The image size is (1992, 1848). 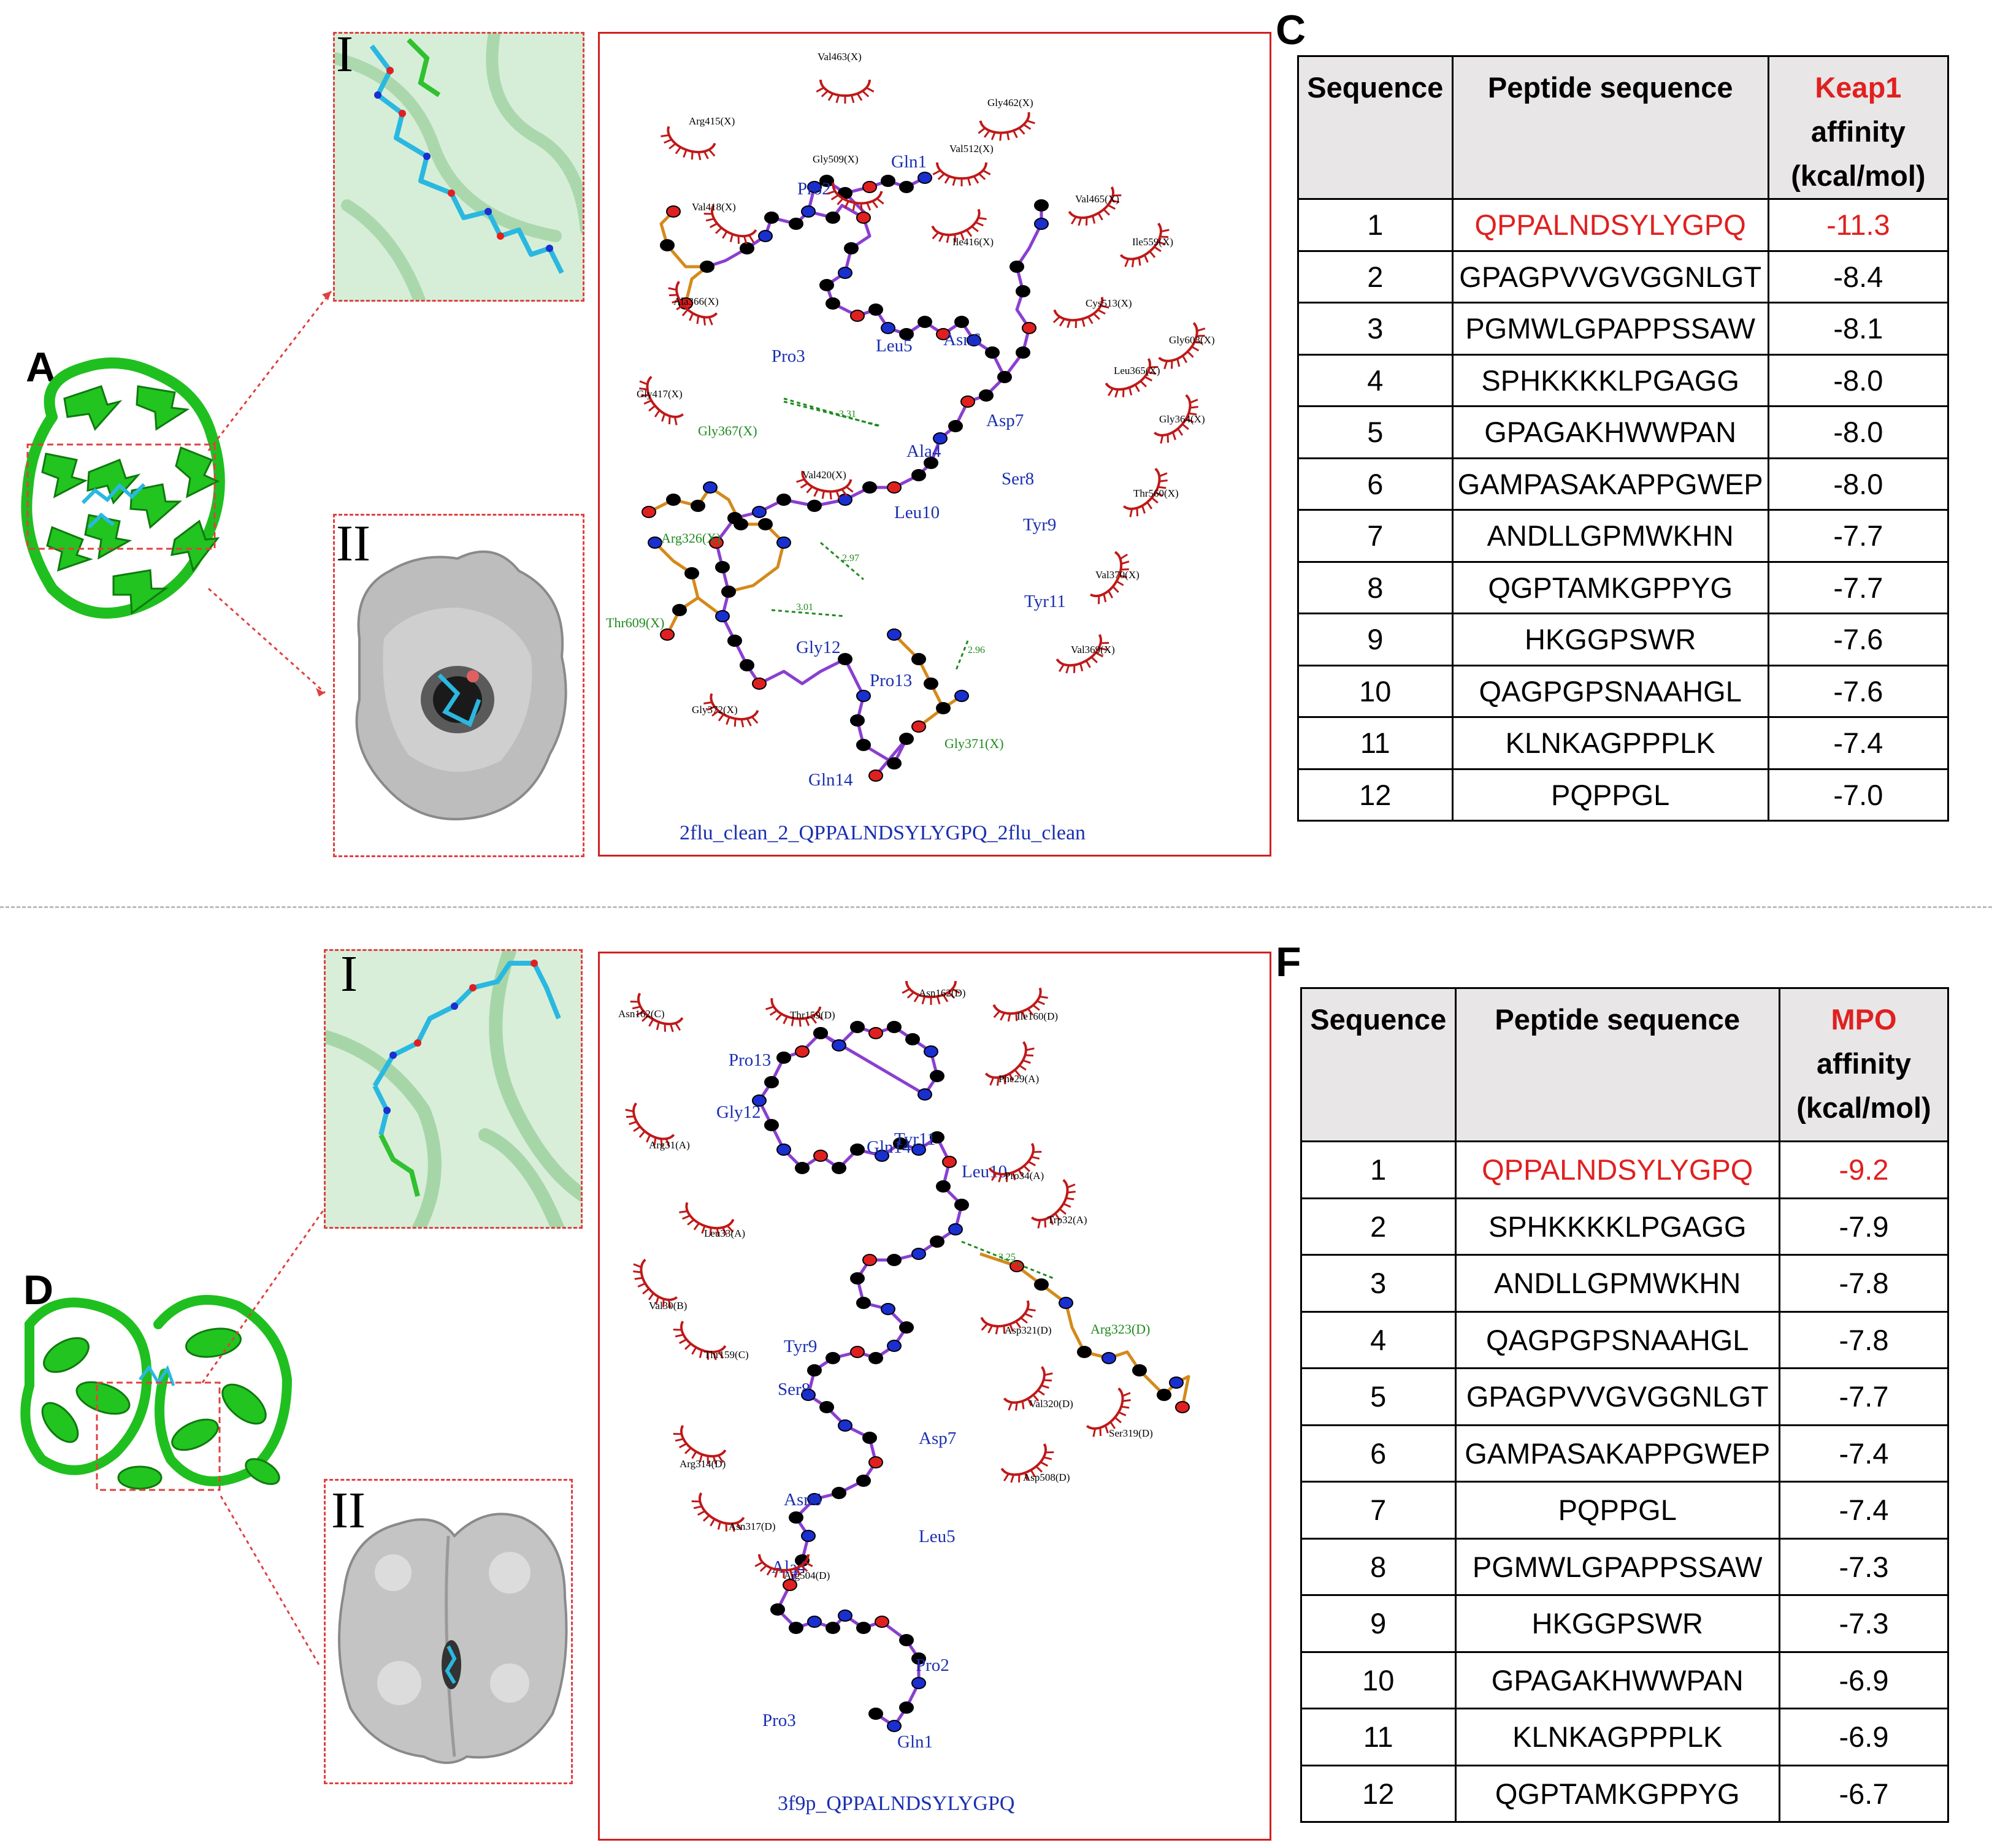 What do you see at coordinates (971, 149) in the screenshot?
I see `contact-residue-label: Val512(X)` at bounding box center [971, 149].